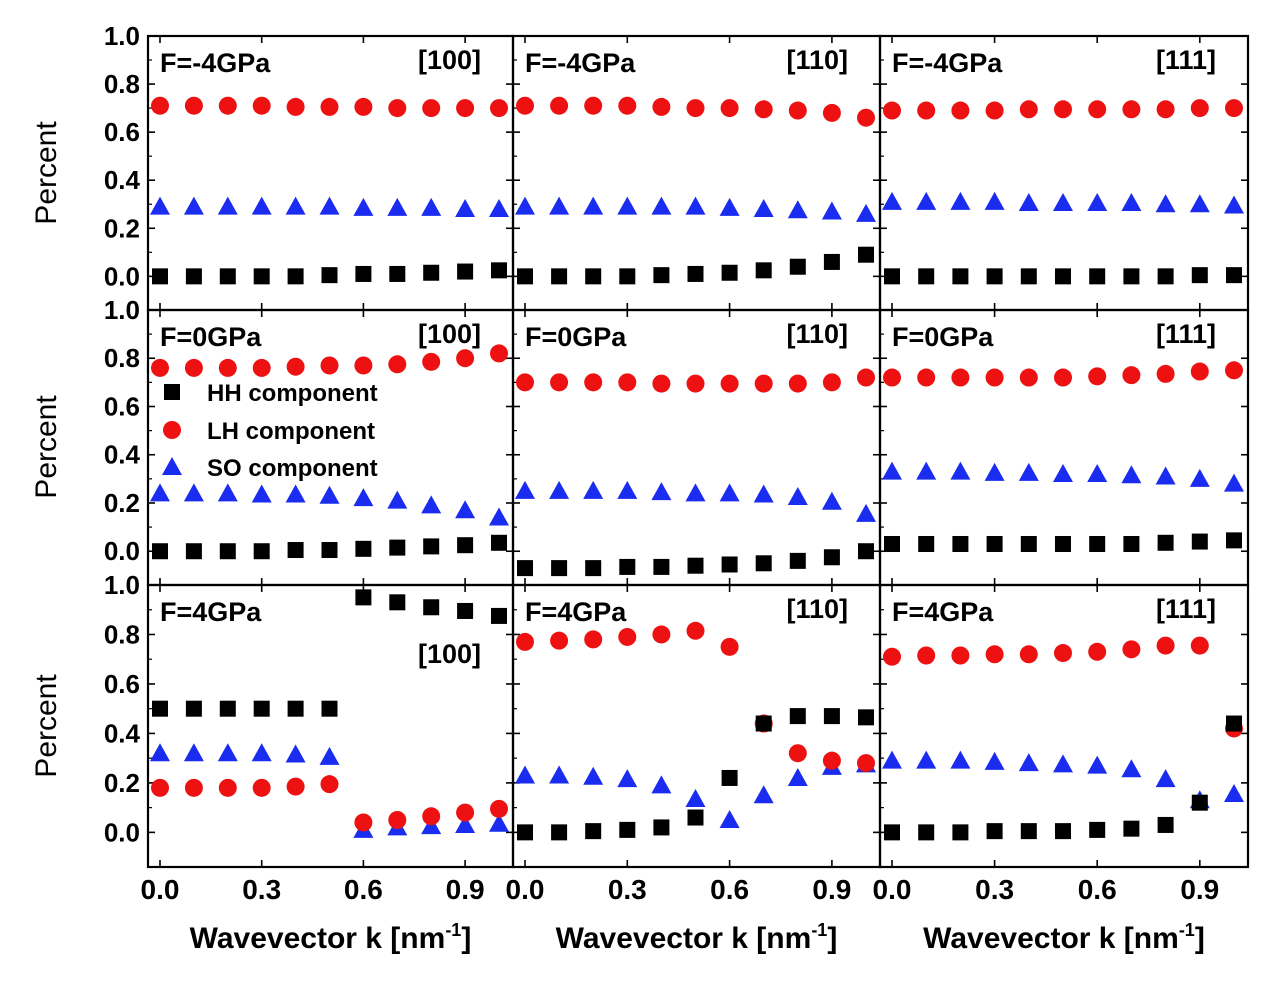  Describe the element at coordinates (1187, 930) in the screenshot. I see `x-axis-label-sup: -1` at that location.